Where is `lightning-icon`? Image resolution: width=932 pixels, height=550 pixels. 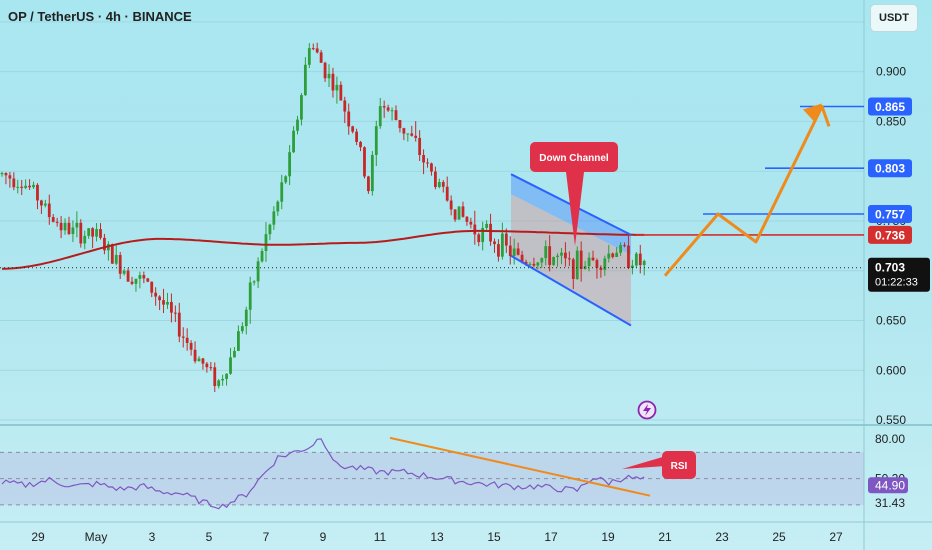 lightning-icon is located at coordinates (647, 410).